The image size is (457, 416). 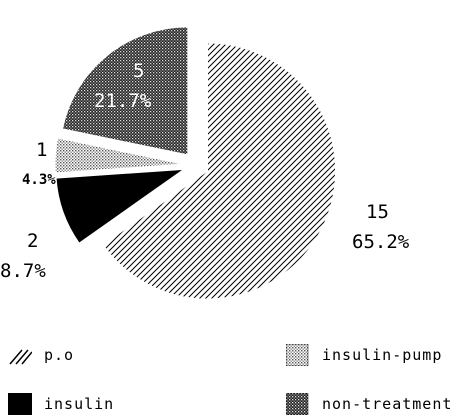 What do you see at coordinates (297, 355) in the screenshot?
I see `light-dots-swatch-icon` at bounding box center [297, 355].